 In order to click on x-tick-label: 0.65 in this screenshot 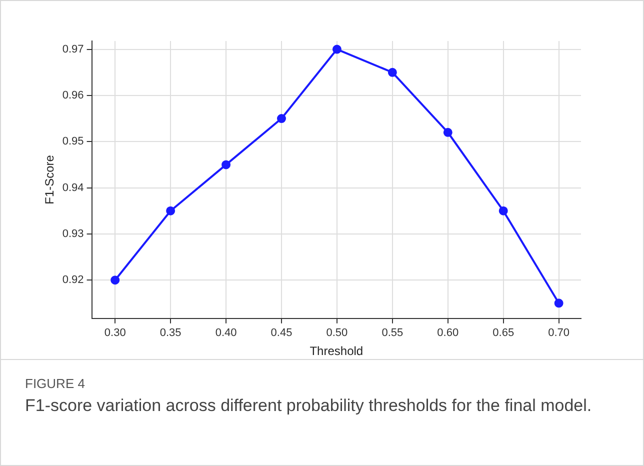, I will do `click(503, 333)`.